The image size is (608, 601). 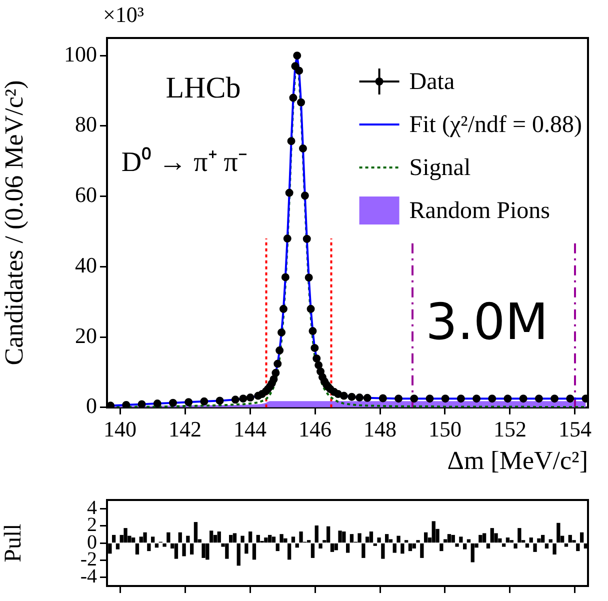 I want to click on legend-label: Fit (χ²/ndf = 0.88), so click(x=495, y=125).